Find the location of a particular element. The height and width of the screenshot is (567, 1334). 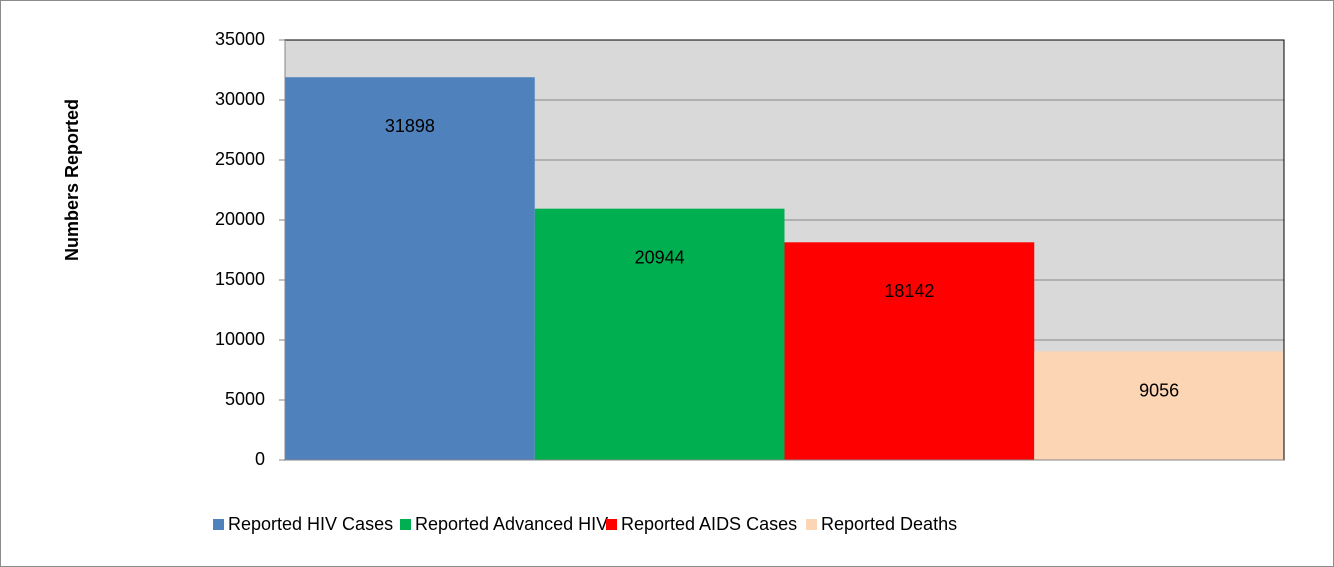

y-tick-label: 30000 is located at coordinates (240, 99).